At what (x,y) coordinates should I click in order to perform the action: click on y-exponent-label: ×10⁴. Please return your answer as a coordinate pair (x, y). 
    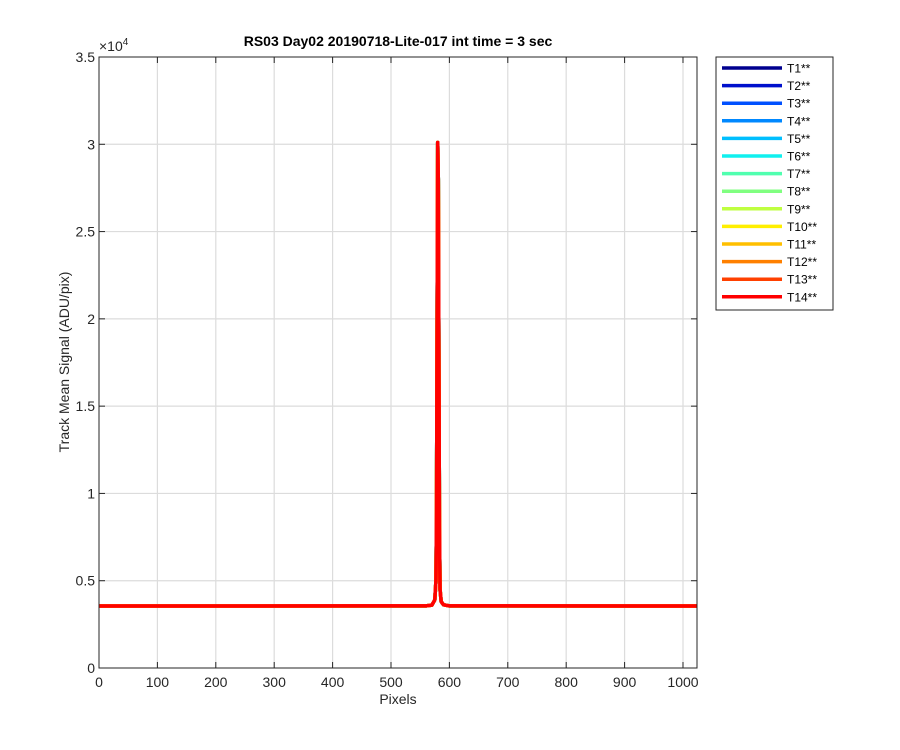
    Looking at the image, I should click on (114, 45).